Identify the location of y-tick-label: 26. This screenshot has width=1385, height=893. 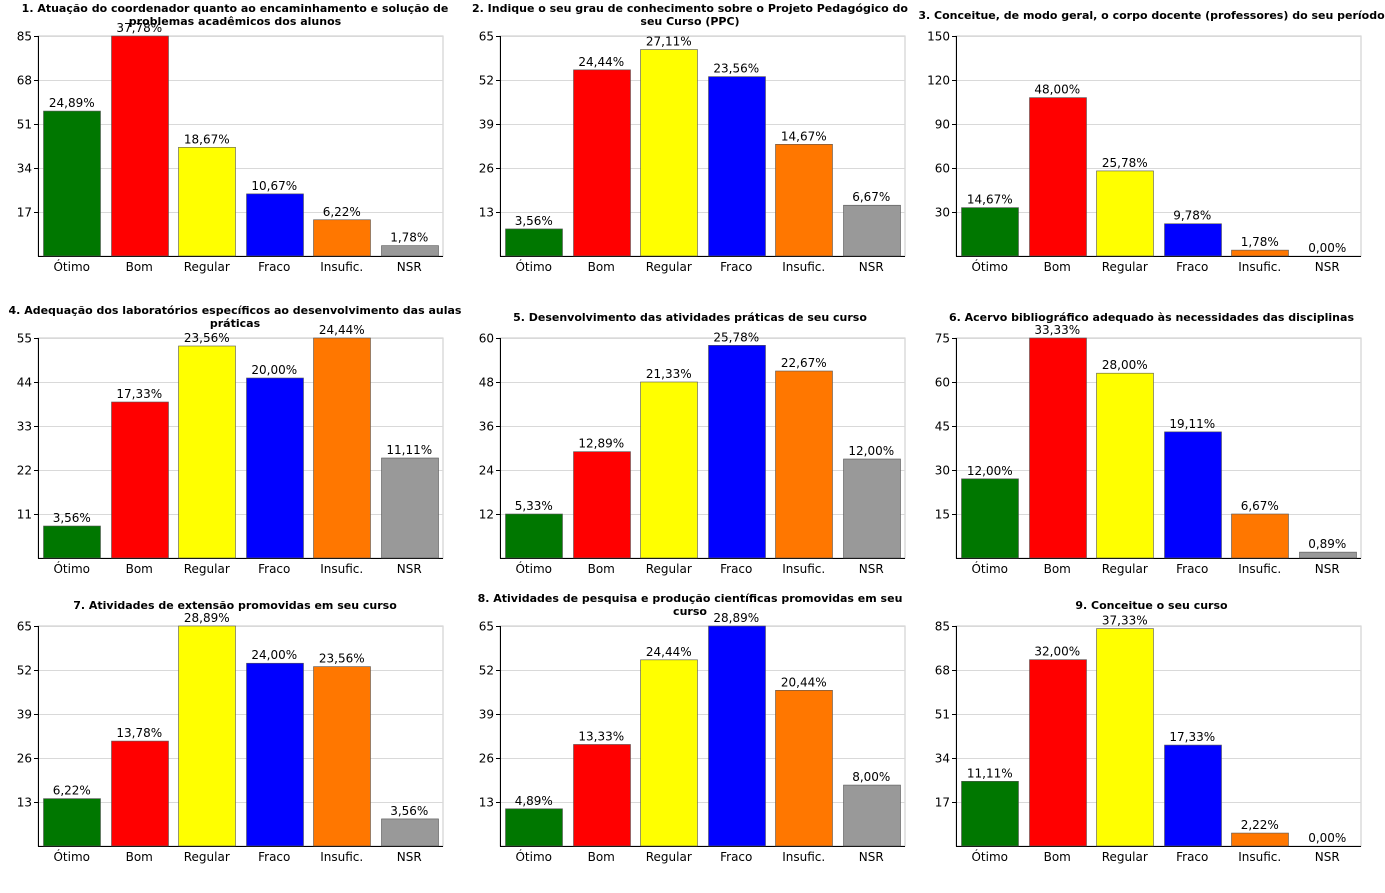
(24, 759).